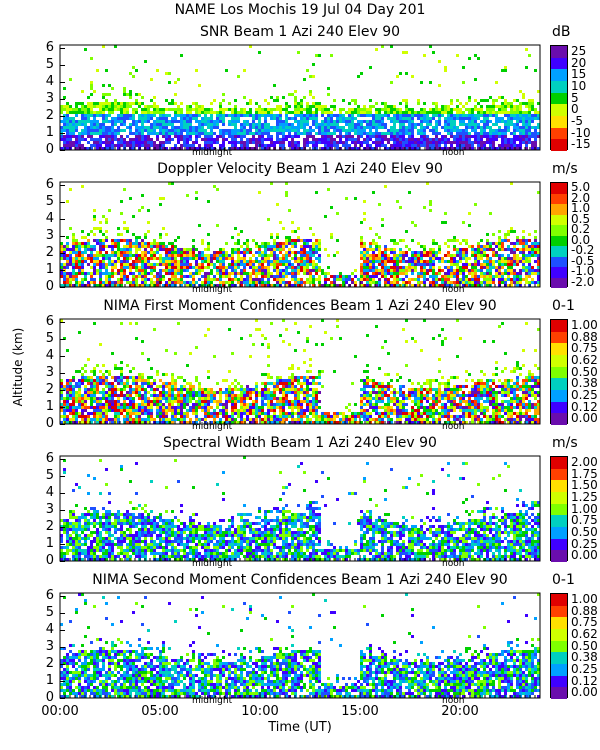  What do you see at coordinates (577, 120) in the screenshot?
I see `colorbar-label: -5` at bounding box center [577, 120].